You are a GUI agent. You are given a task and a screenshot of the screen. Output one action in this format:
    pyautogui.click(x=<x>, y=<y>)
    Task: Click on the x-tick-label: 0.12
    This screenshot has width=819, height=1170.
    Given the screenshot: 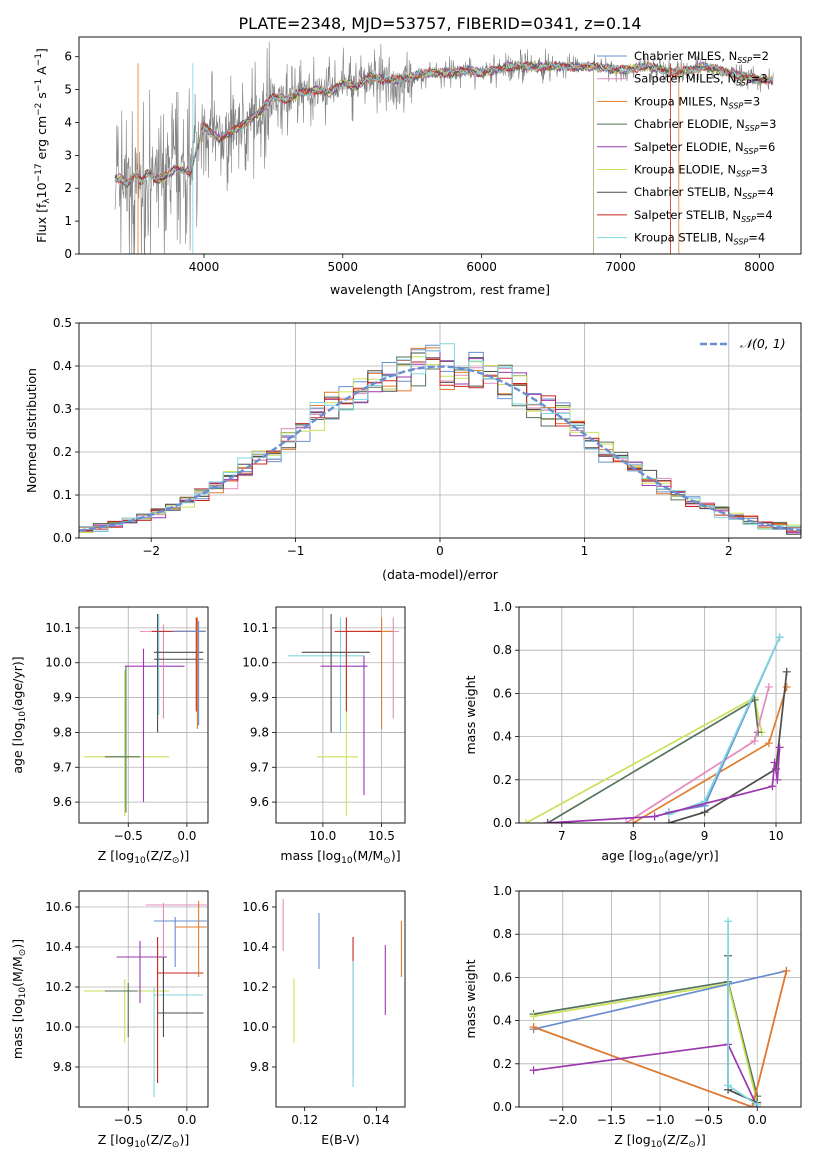 What is the action you would take?
    pyautogui.click(x=304, y=1120)
    